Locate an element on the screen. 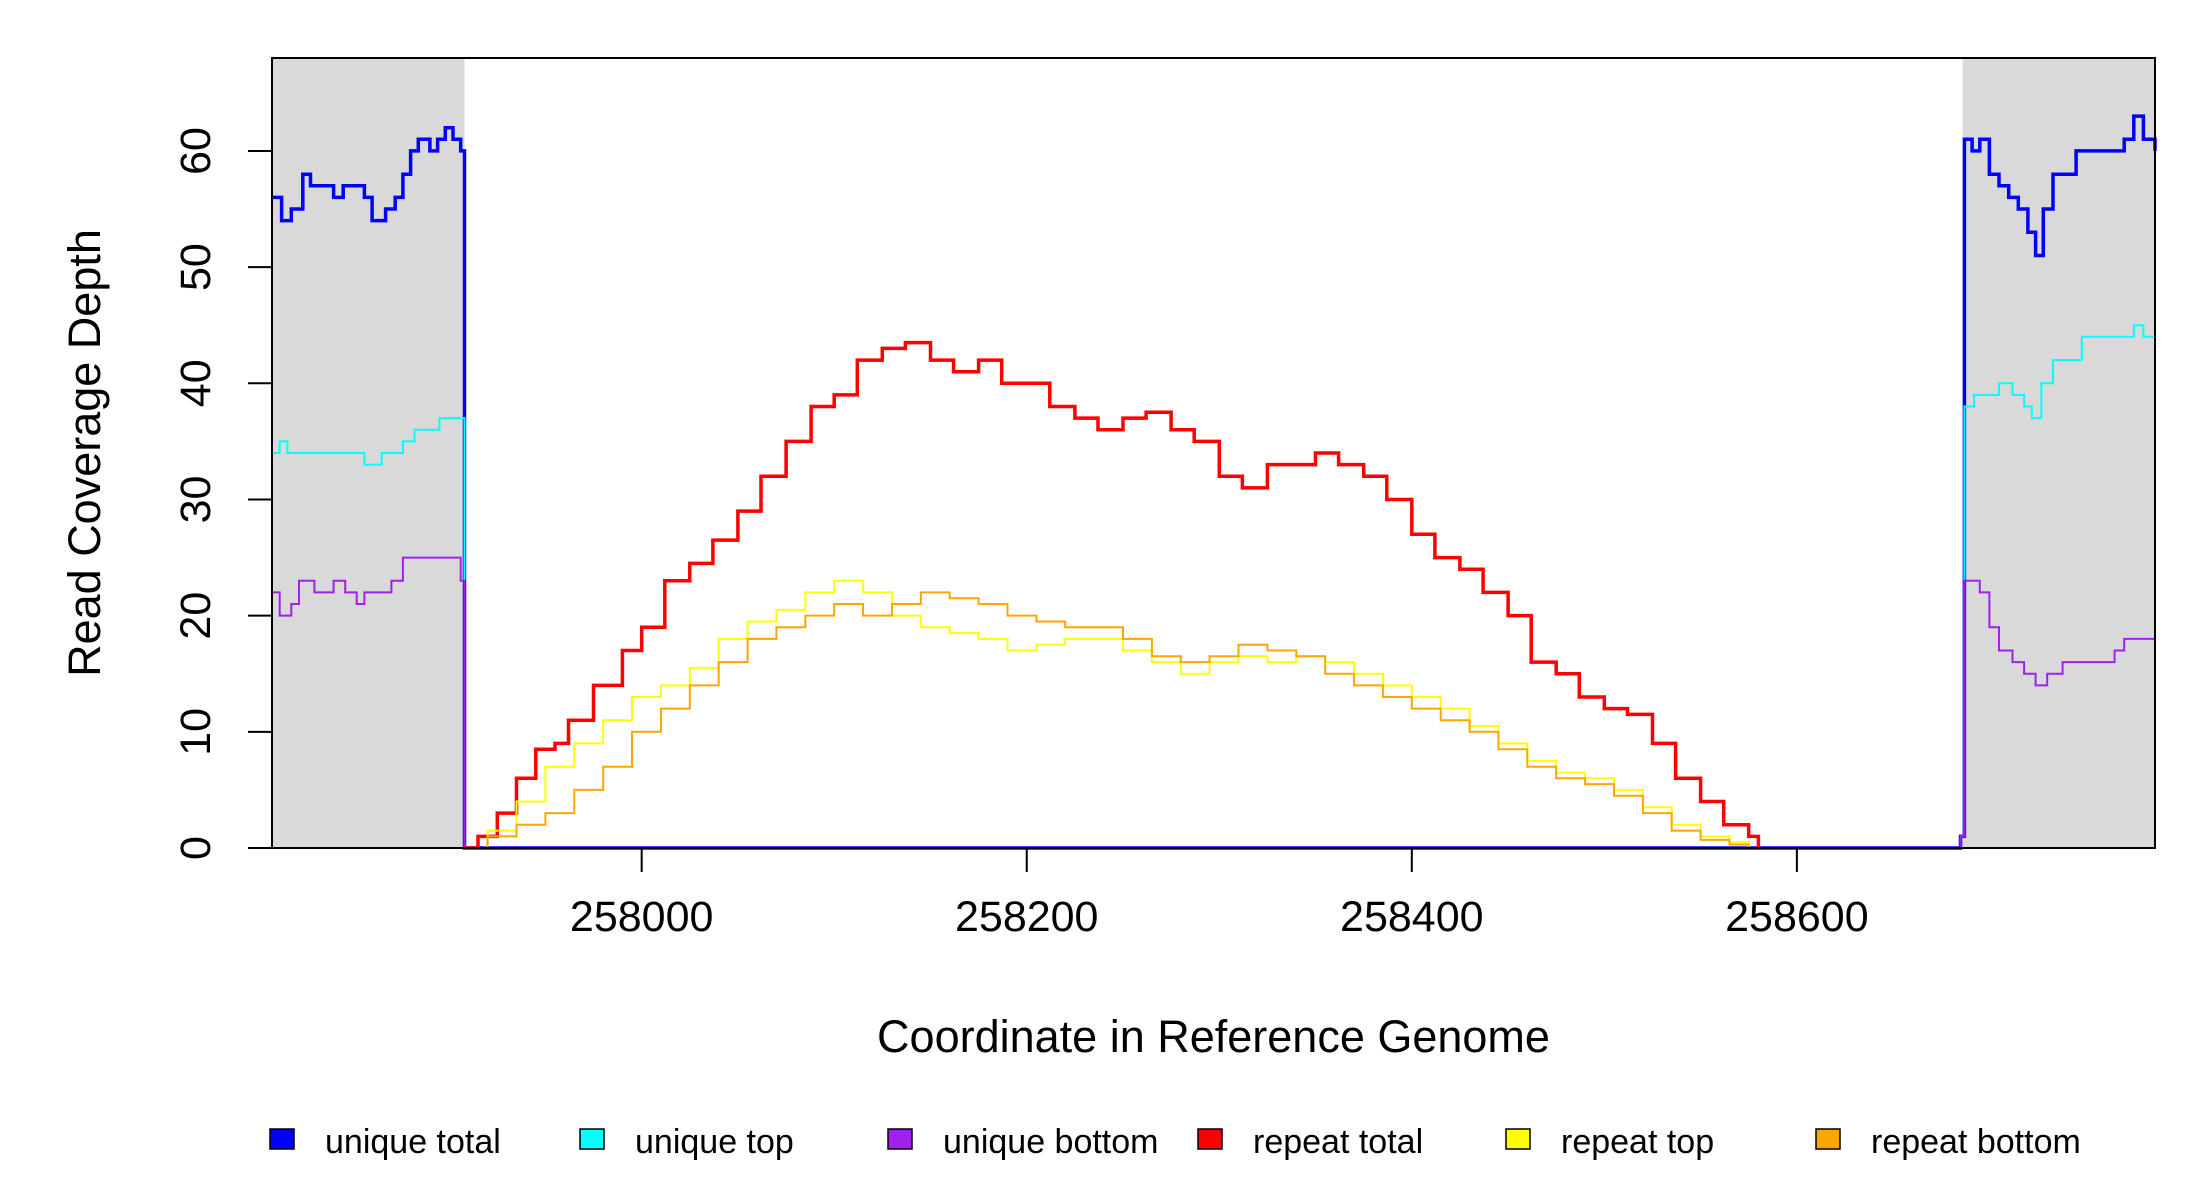 The height and width of the screenshot is (1200, 2200). legend-label: unique top is located at coordinates (714, 1142).